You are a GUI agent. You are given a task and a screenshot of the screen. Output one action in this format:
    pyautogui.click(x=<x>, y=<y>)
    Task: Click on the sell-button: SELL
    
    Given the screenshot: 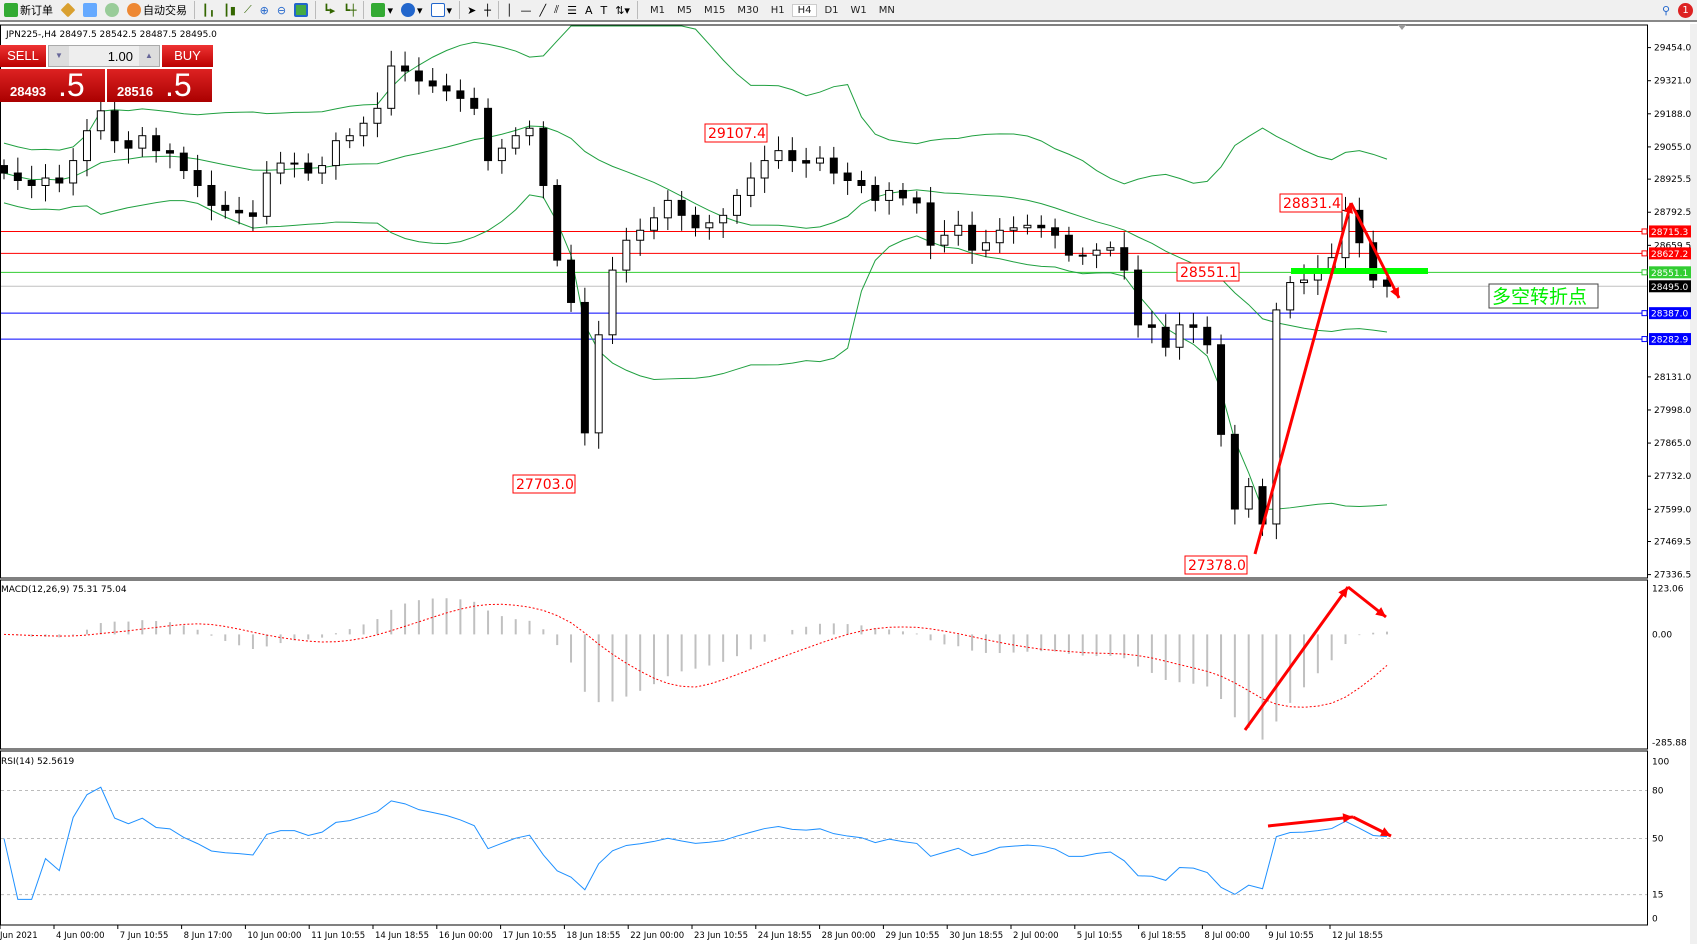 What is the action you would take?
    pyautogui.click(x=23, y=56)
    